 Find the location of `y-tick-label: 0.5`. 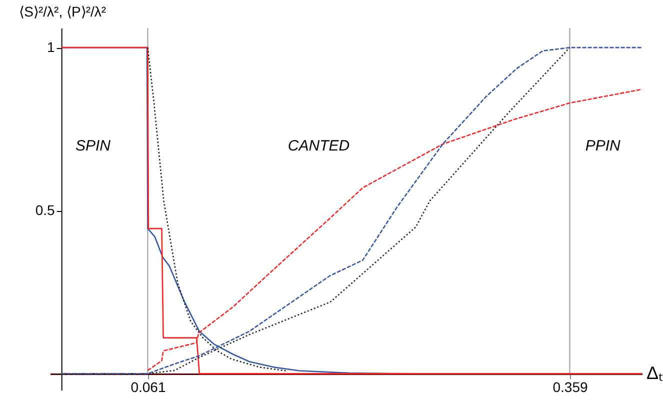

y-tick-label: 0.5 is located at coordinates (45, 210).